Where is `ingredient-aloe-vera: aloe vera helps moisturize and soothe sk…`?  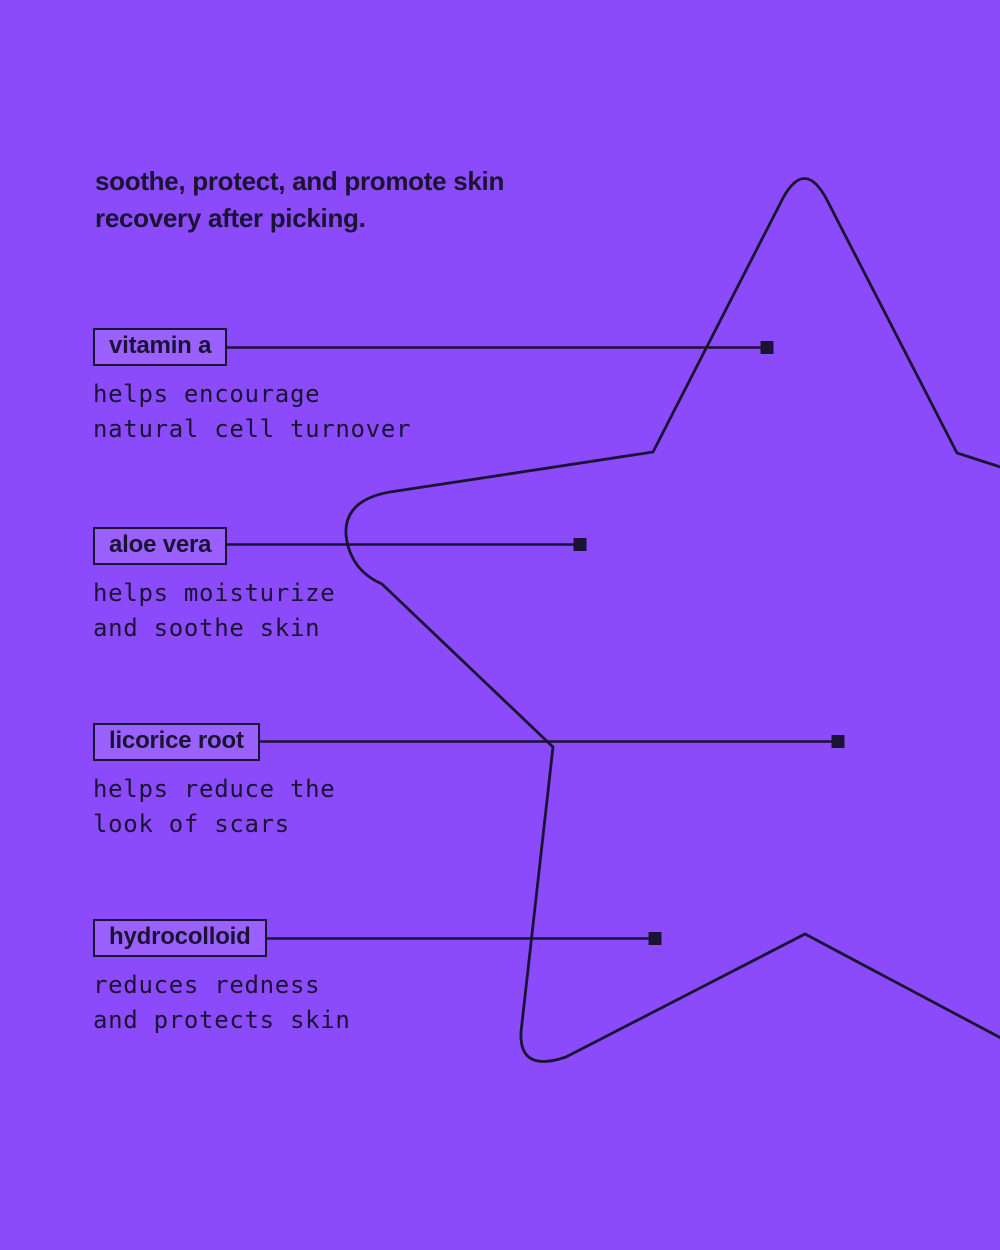 ingredient-aloe-vera: aloe vera helps moisturize and soothe sk… is located at coordinates (214, 586).